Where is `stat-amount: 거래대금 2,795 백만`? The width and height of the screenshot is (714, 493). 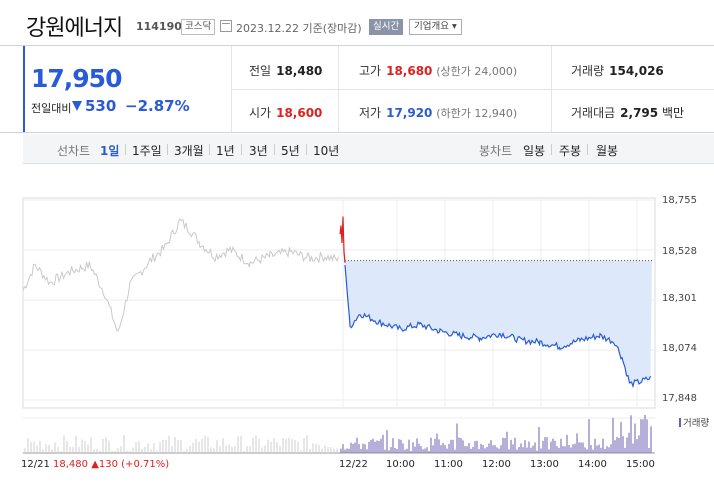
stat-amount: 거래대금 2,795 백만 is located at coordinates (627, 112).